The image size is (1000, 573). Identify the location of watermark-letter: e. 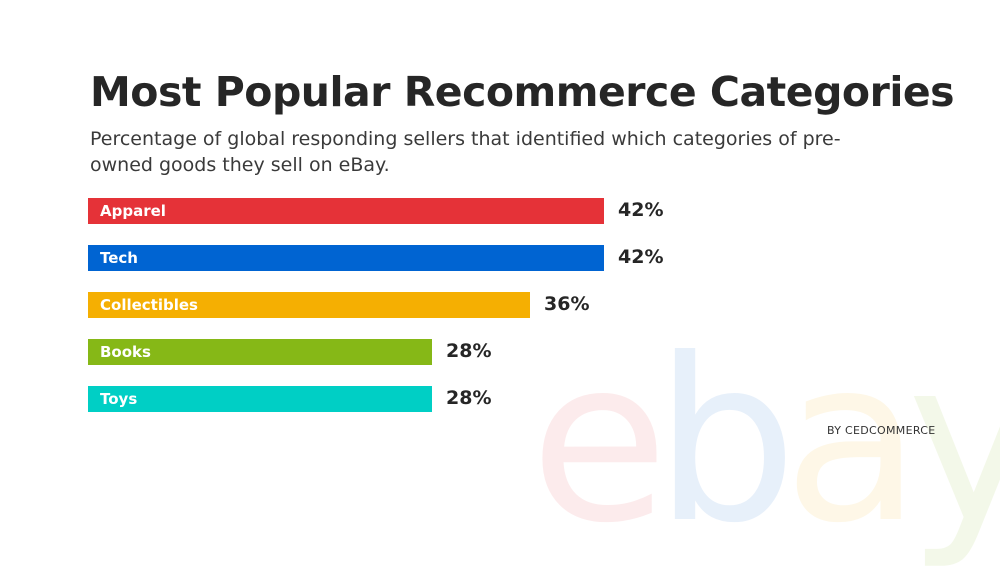
(599, 442).